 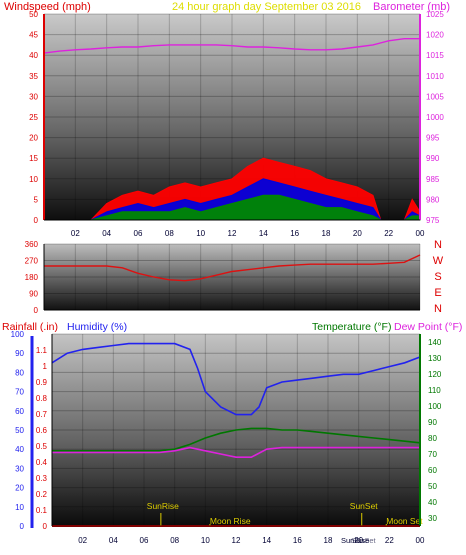 What do you see at coordinates (42, 462) in the screenshot?
I see `rainfall-tick-label: 0.4` at bounding box center [42, 462].